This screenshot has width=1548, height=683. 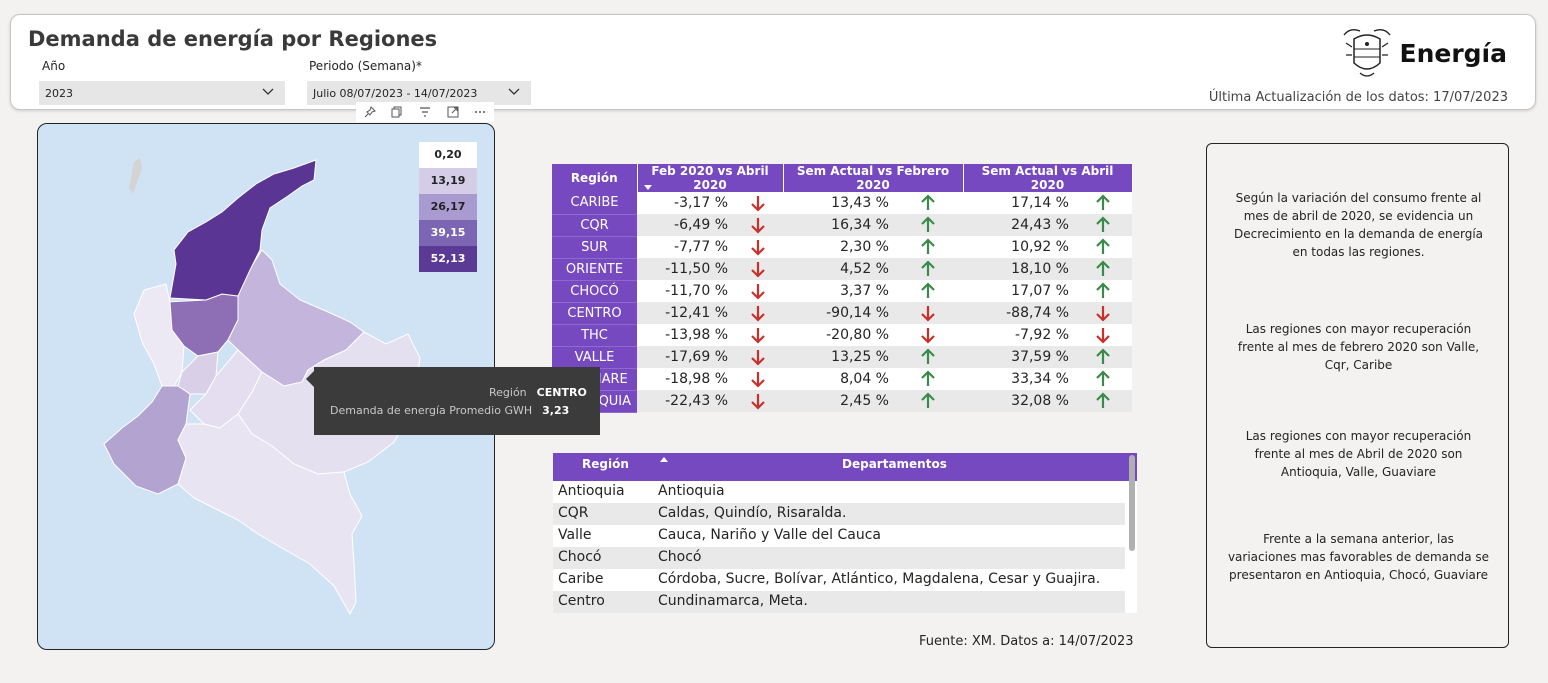 What do you see at coordinates (594, 269) in the screenshot?
I see `region-cell: ORIENTE` at bounding box center [594, 269].